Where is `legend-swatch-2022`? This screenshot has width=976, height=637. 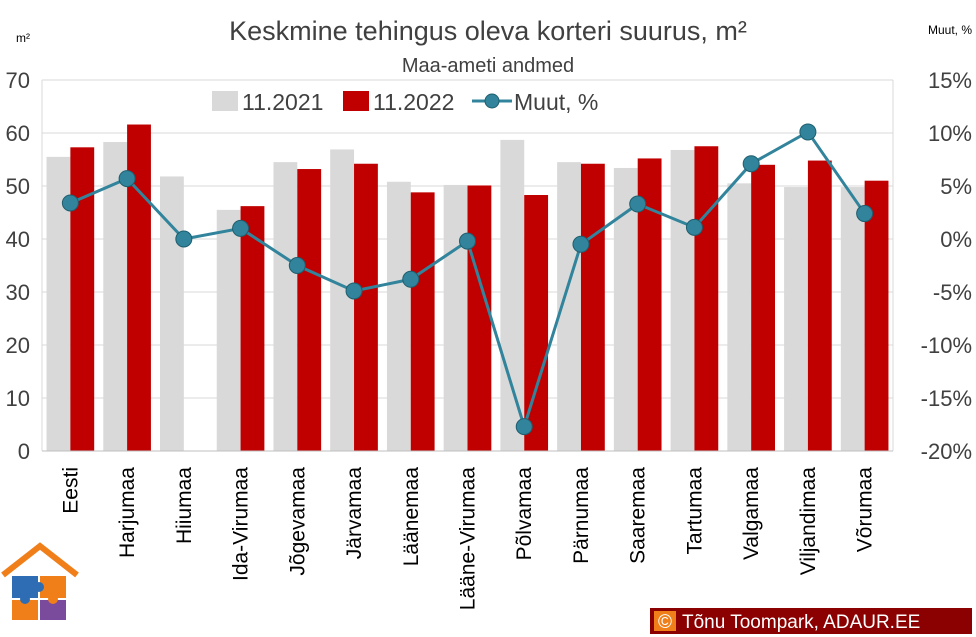
legend-swatch-2022 is located at coordinates (356, 101).